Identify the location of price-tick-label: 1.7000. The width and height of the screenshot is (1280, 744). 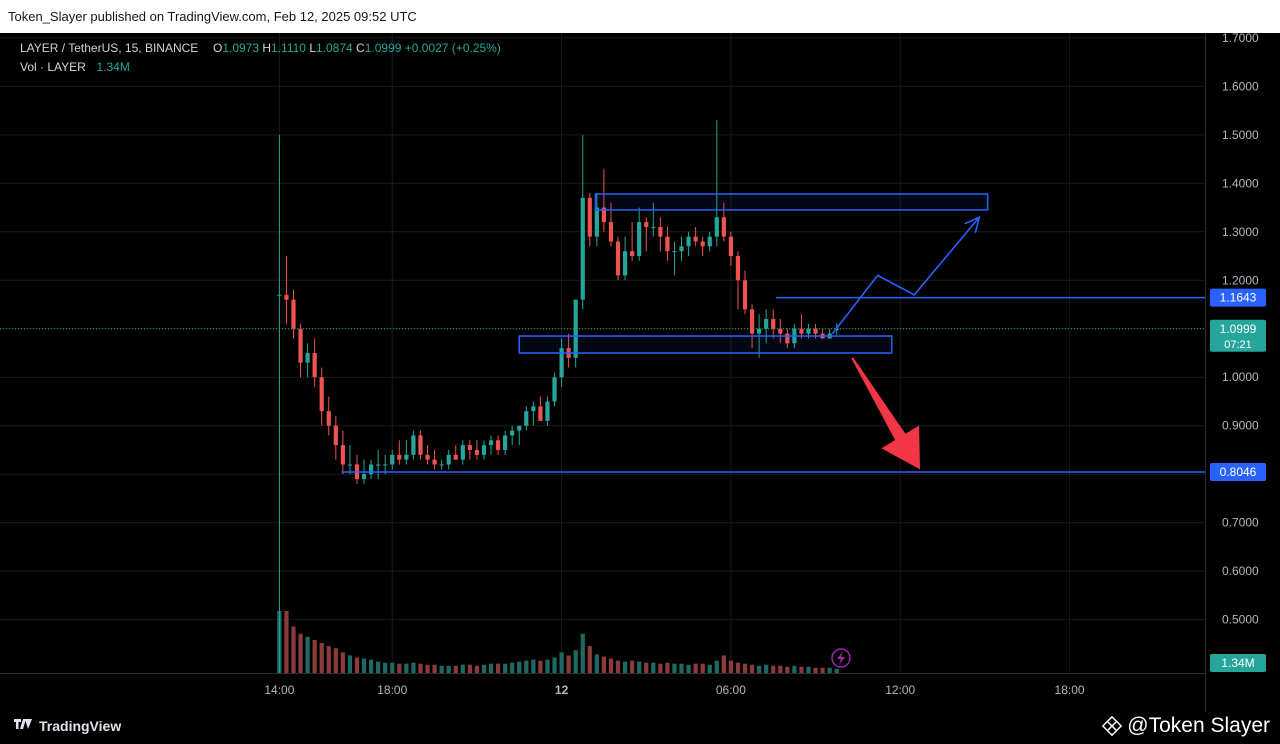
(1240, 39).